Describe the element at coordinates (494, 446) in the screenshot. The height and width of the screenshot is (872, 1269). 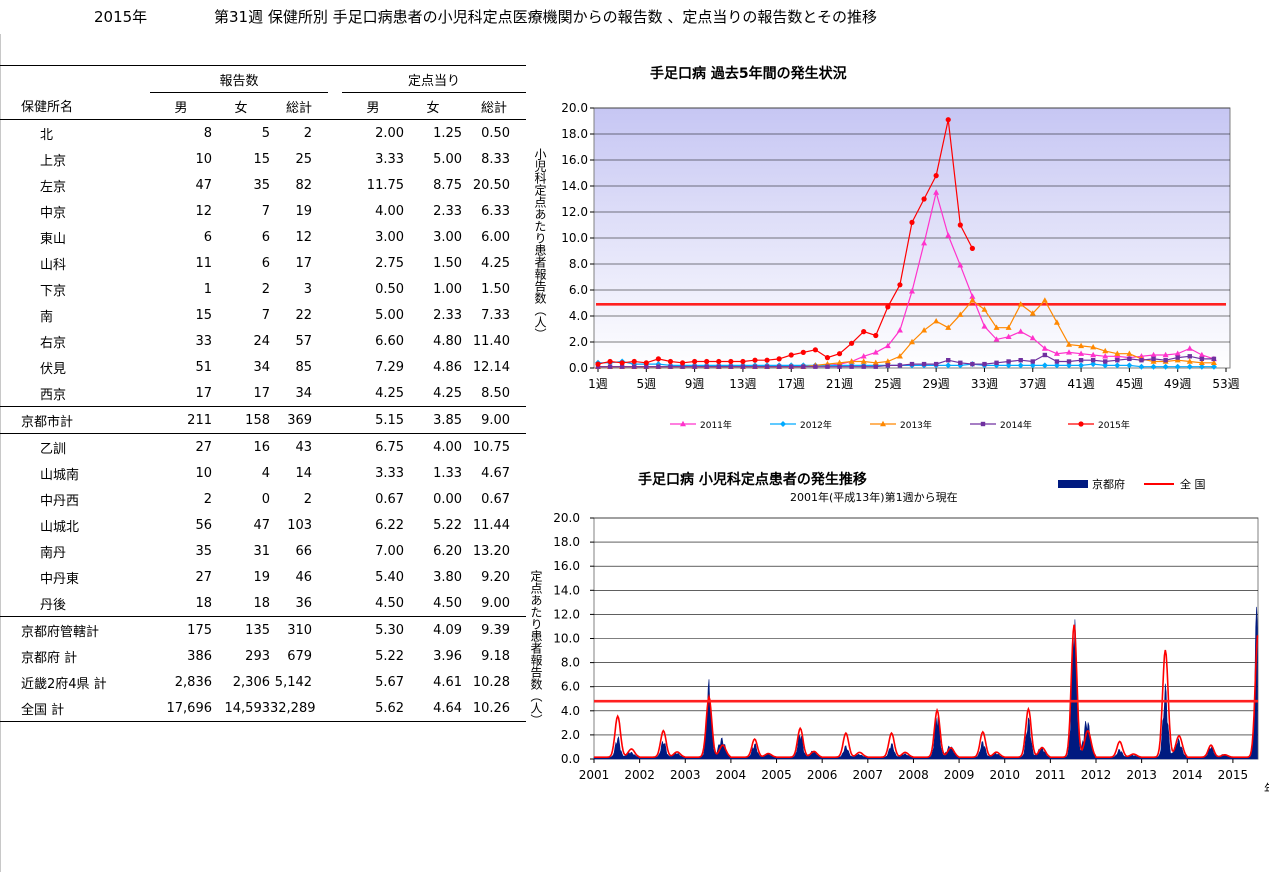
I see `row-cell: 10.75` at that location.